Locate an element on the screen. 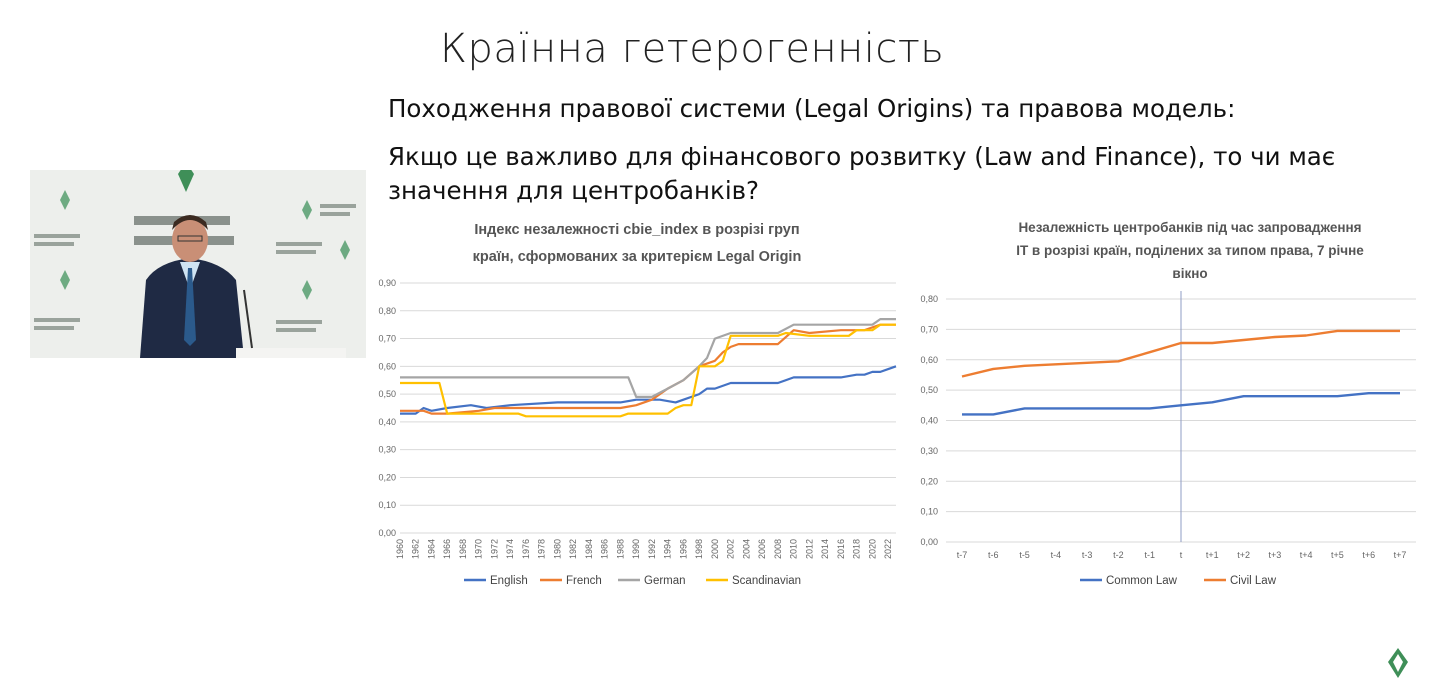 The height and width of the screenshot is (680, 1440). chart1-x-tick-label: 2016 is located at coordinates (841, 549).